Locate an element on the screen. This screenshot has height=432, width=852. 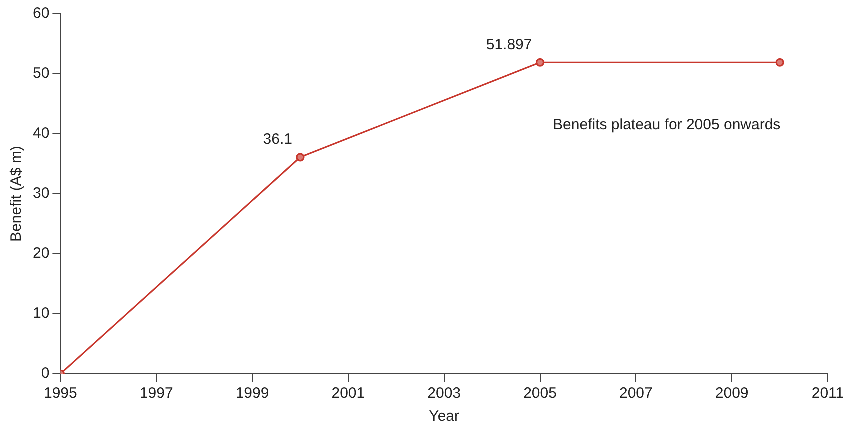
x-tick-label: 2007 is located at coordinates (636, 393).